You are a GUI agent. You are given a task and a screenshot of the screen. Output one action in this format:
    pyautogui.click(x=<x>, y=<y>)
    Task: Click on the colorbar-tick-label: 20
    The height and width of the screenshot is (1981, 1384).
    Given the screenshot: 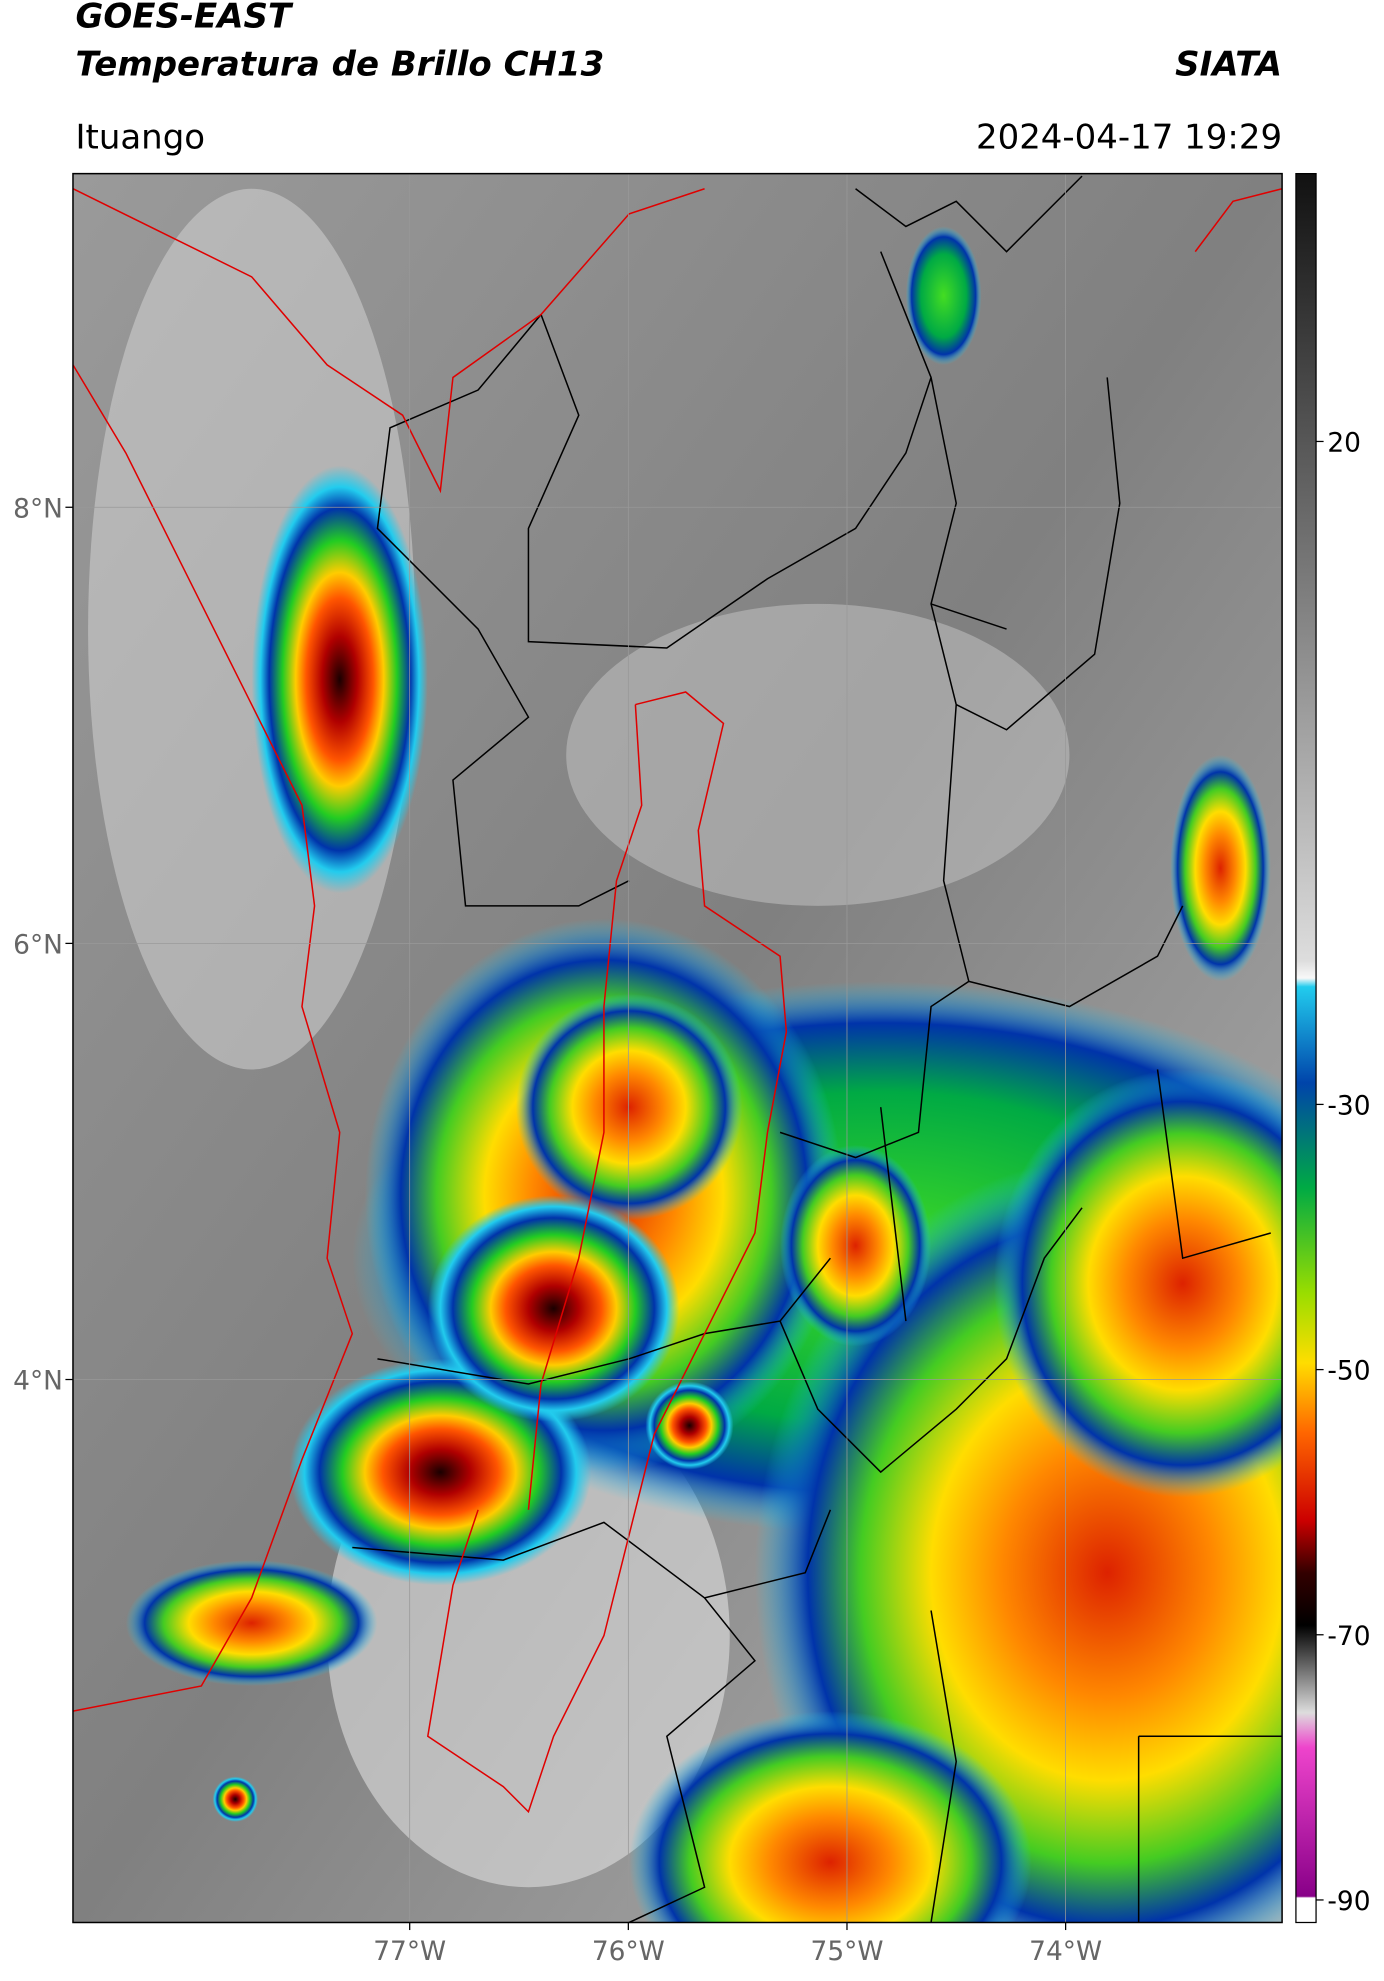 What is the action you would take?
    pyautogui.click(x=1344, y=443)
    